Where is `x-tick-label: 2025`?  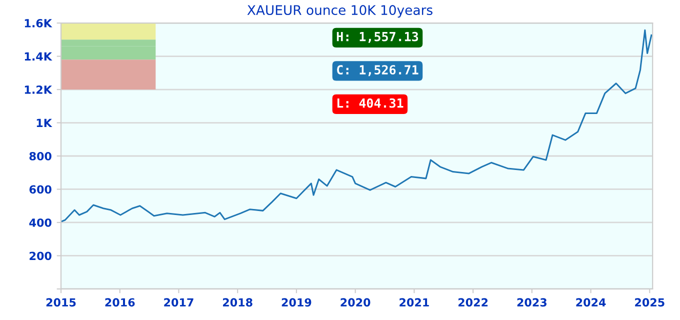 x-tick-label: 2025 is located at coordinates (649, 302).